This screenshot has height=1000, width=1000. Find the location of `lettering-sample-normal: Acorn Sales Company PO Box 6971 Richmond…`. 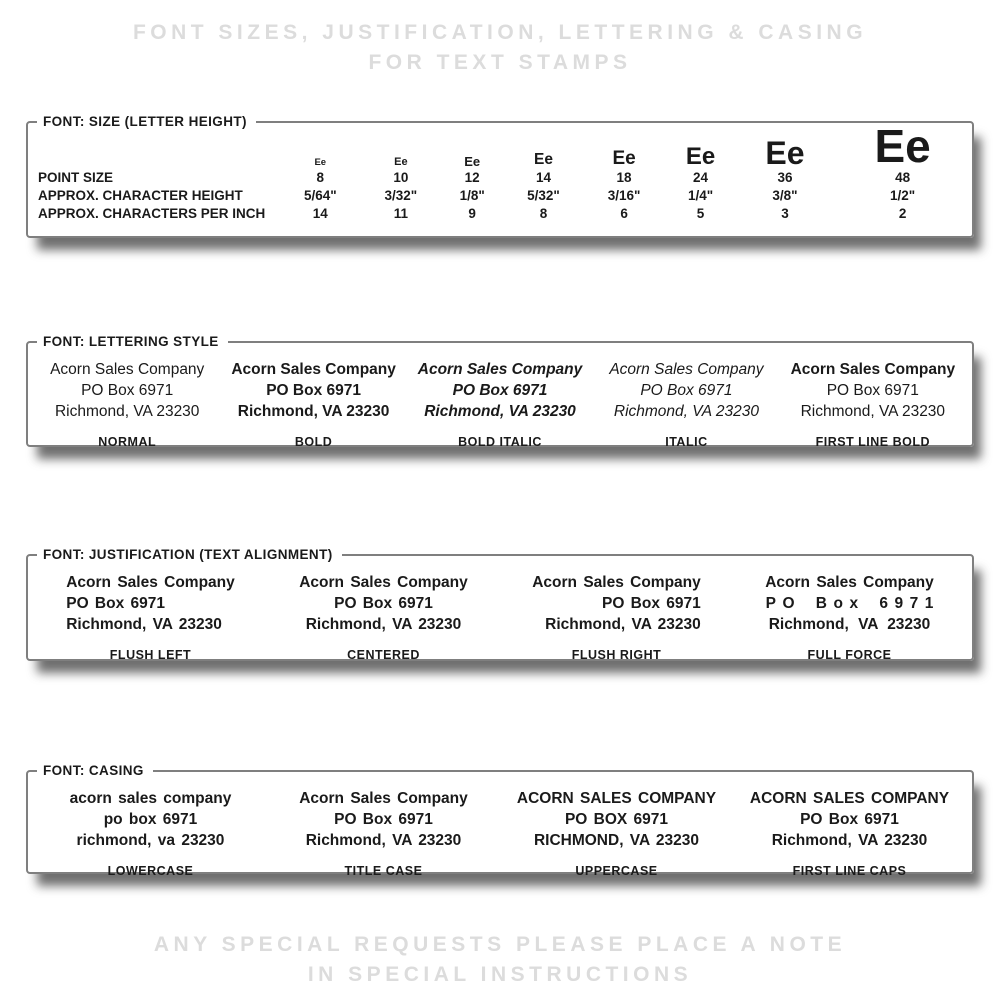

lettering-sample-normal: Acorn Sales Company PO Box 6971 Richmond… is located at coordinates (127, 404).